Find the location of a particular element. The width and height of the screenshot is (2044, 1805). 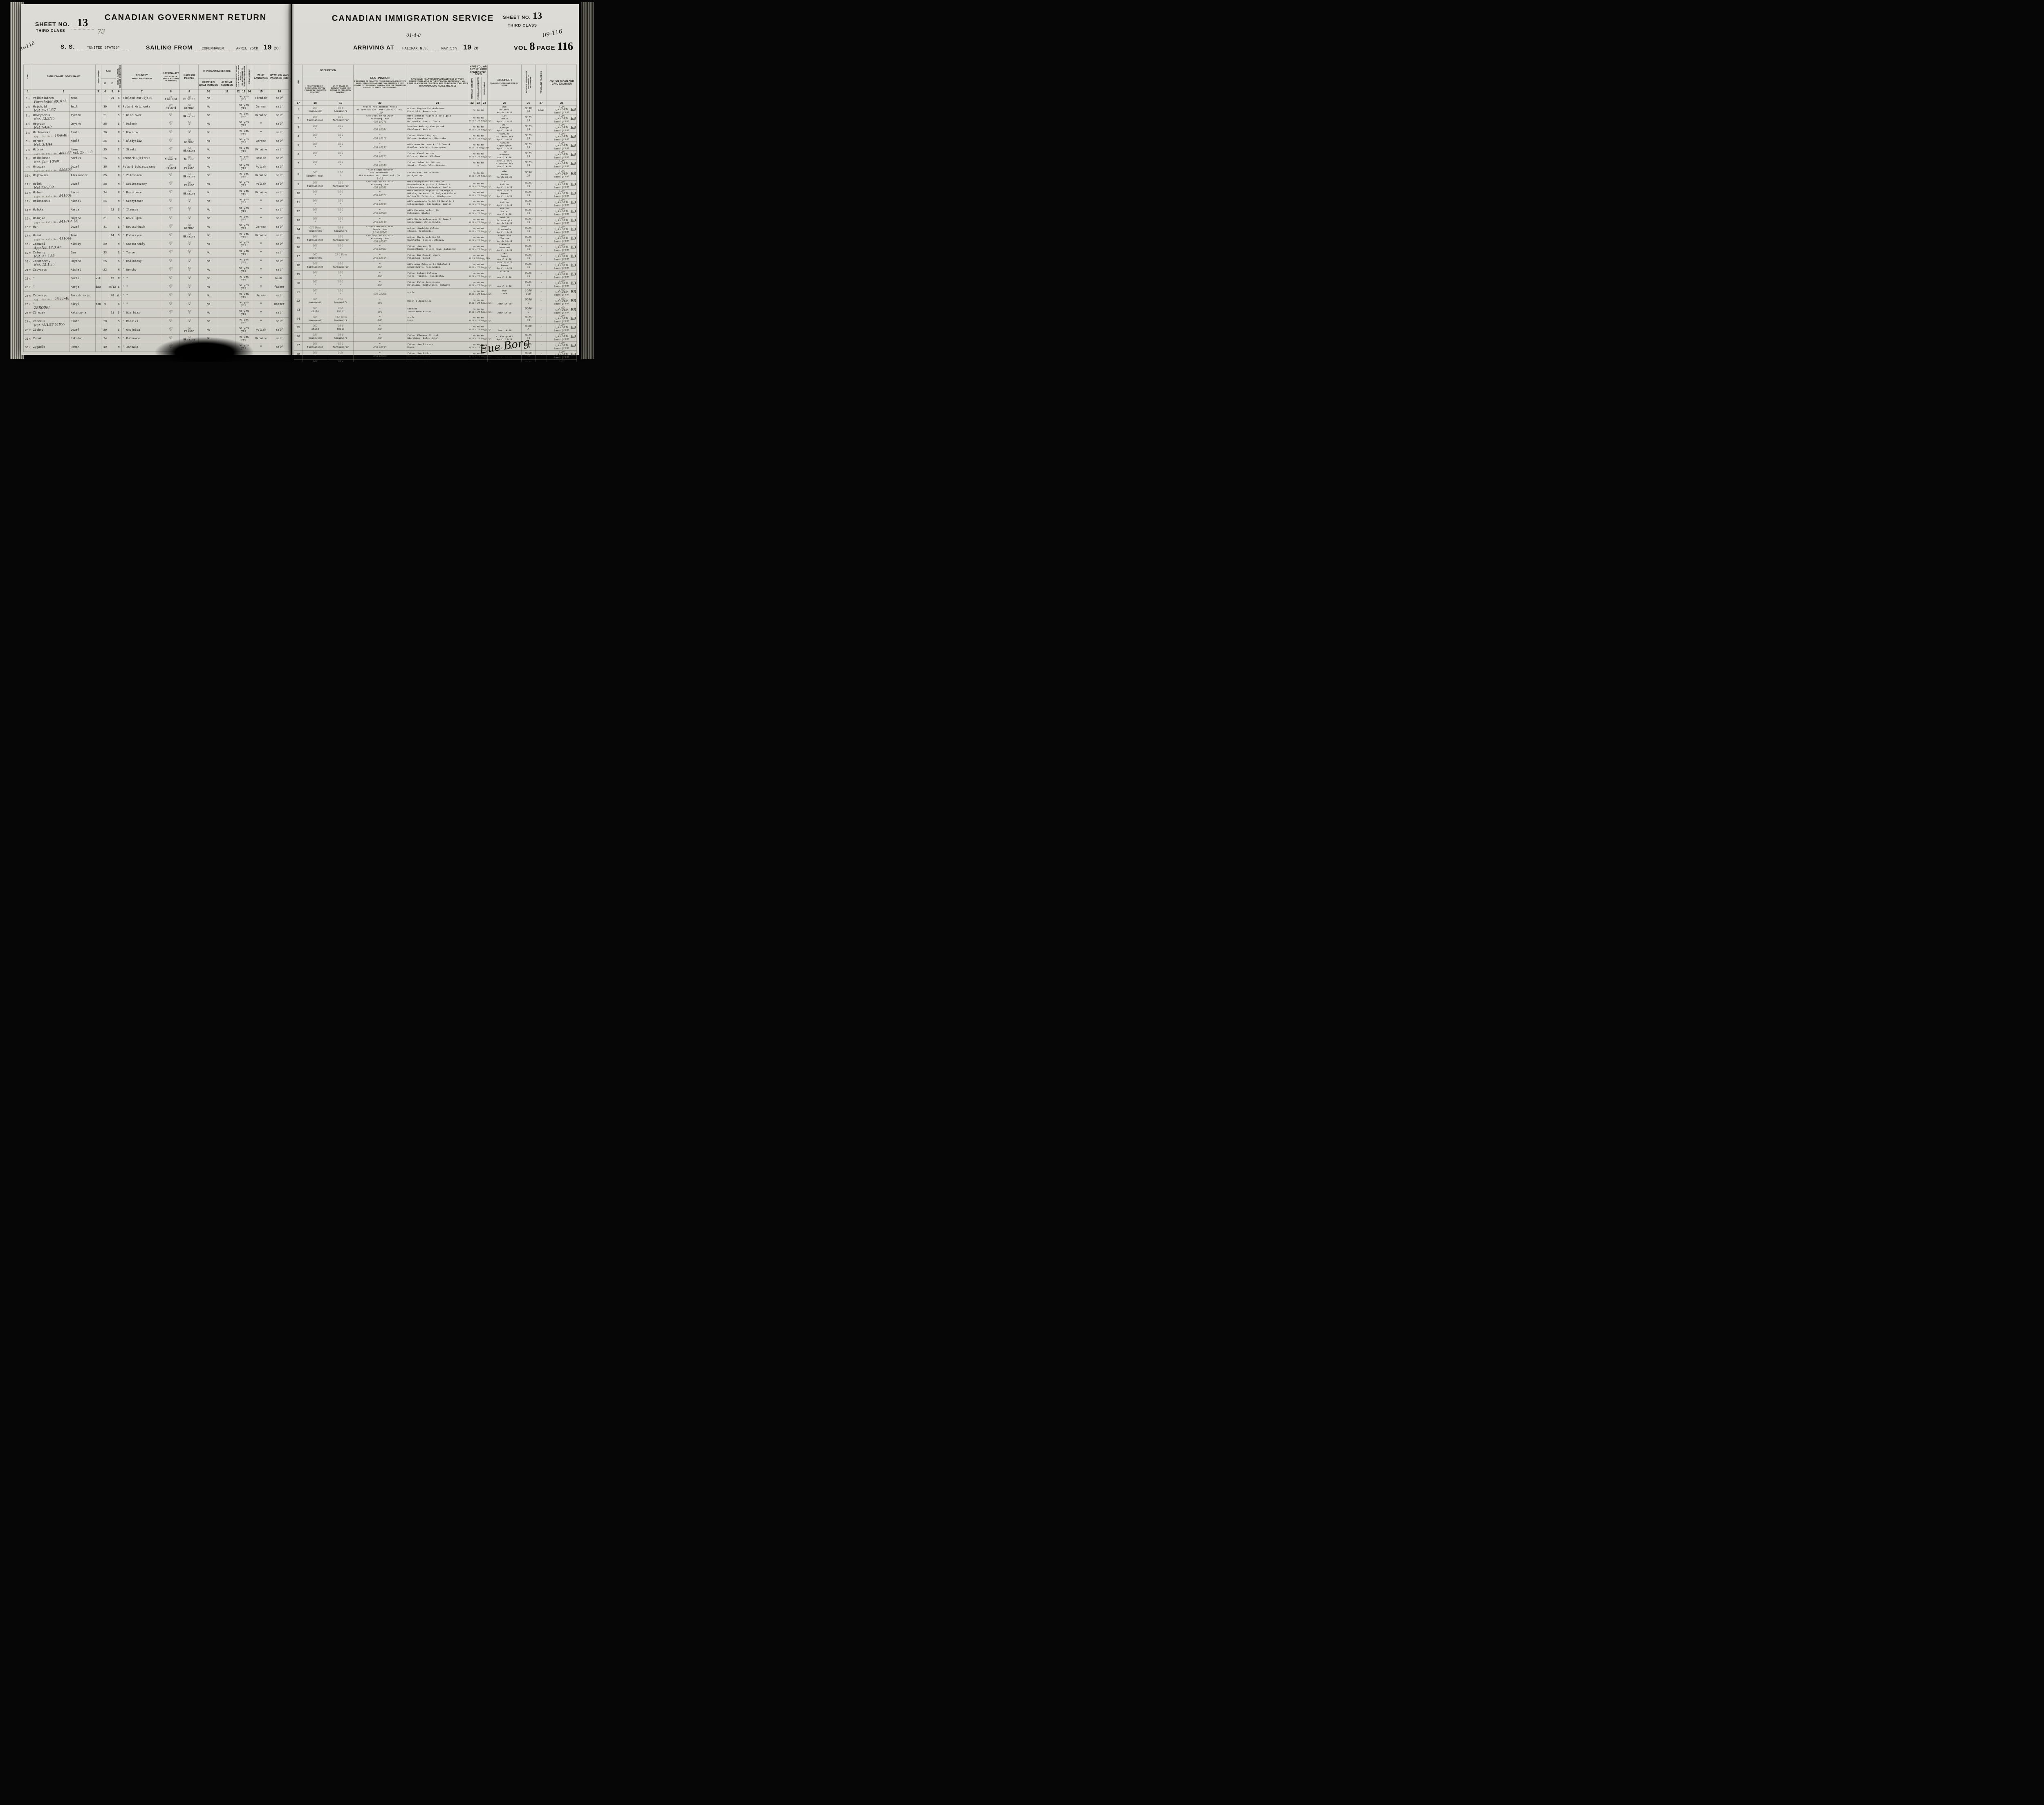

money-cell: 1000 100 is located at coordinates (528, 293).